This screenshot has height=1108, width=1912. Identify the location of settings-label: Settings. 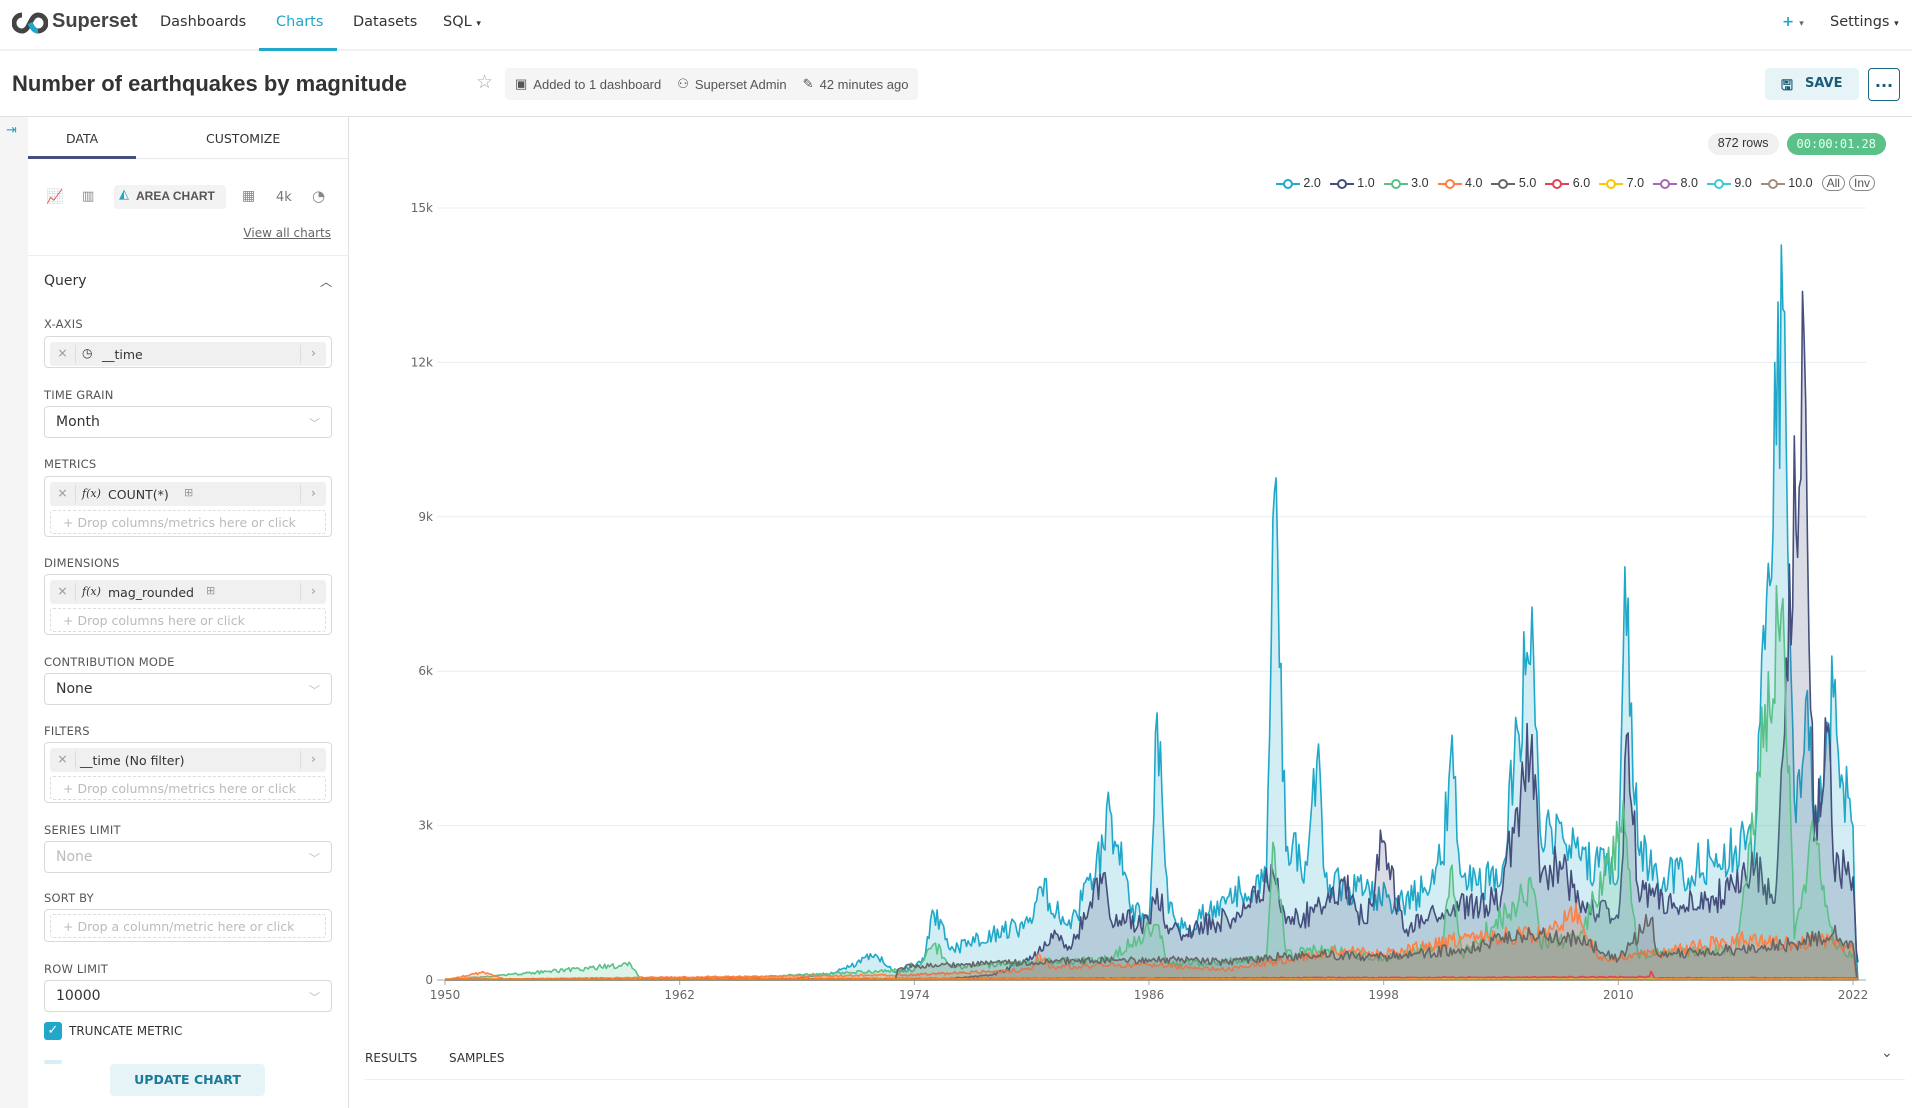
(1860, 22).